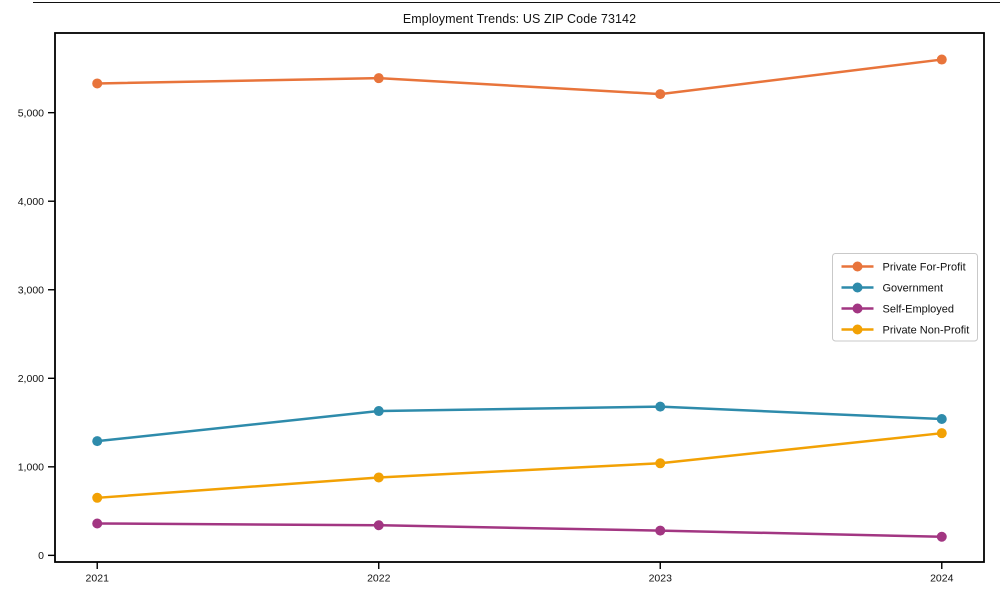 The height and width of the screenshot is (600, 1000). What do you see at coordinates (905, 297) in the screenshot?
I see `legend-box` at bounding box center [905, 297].